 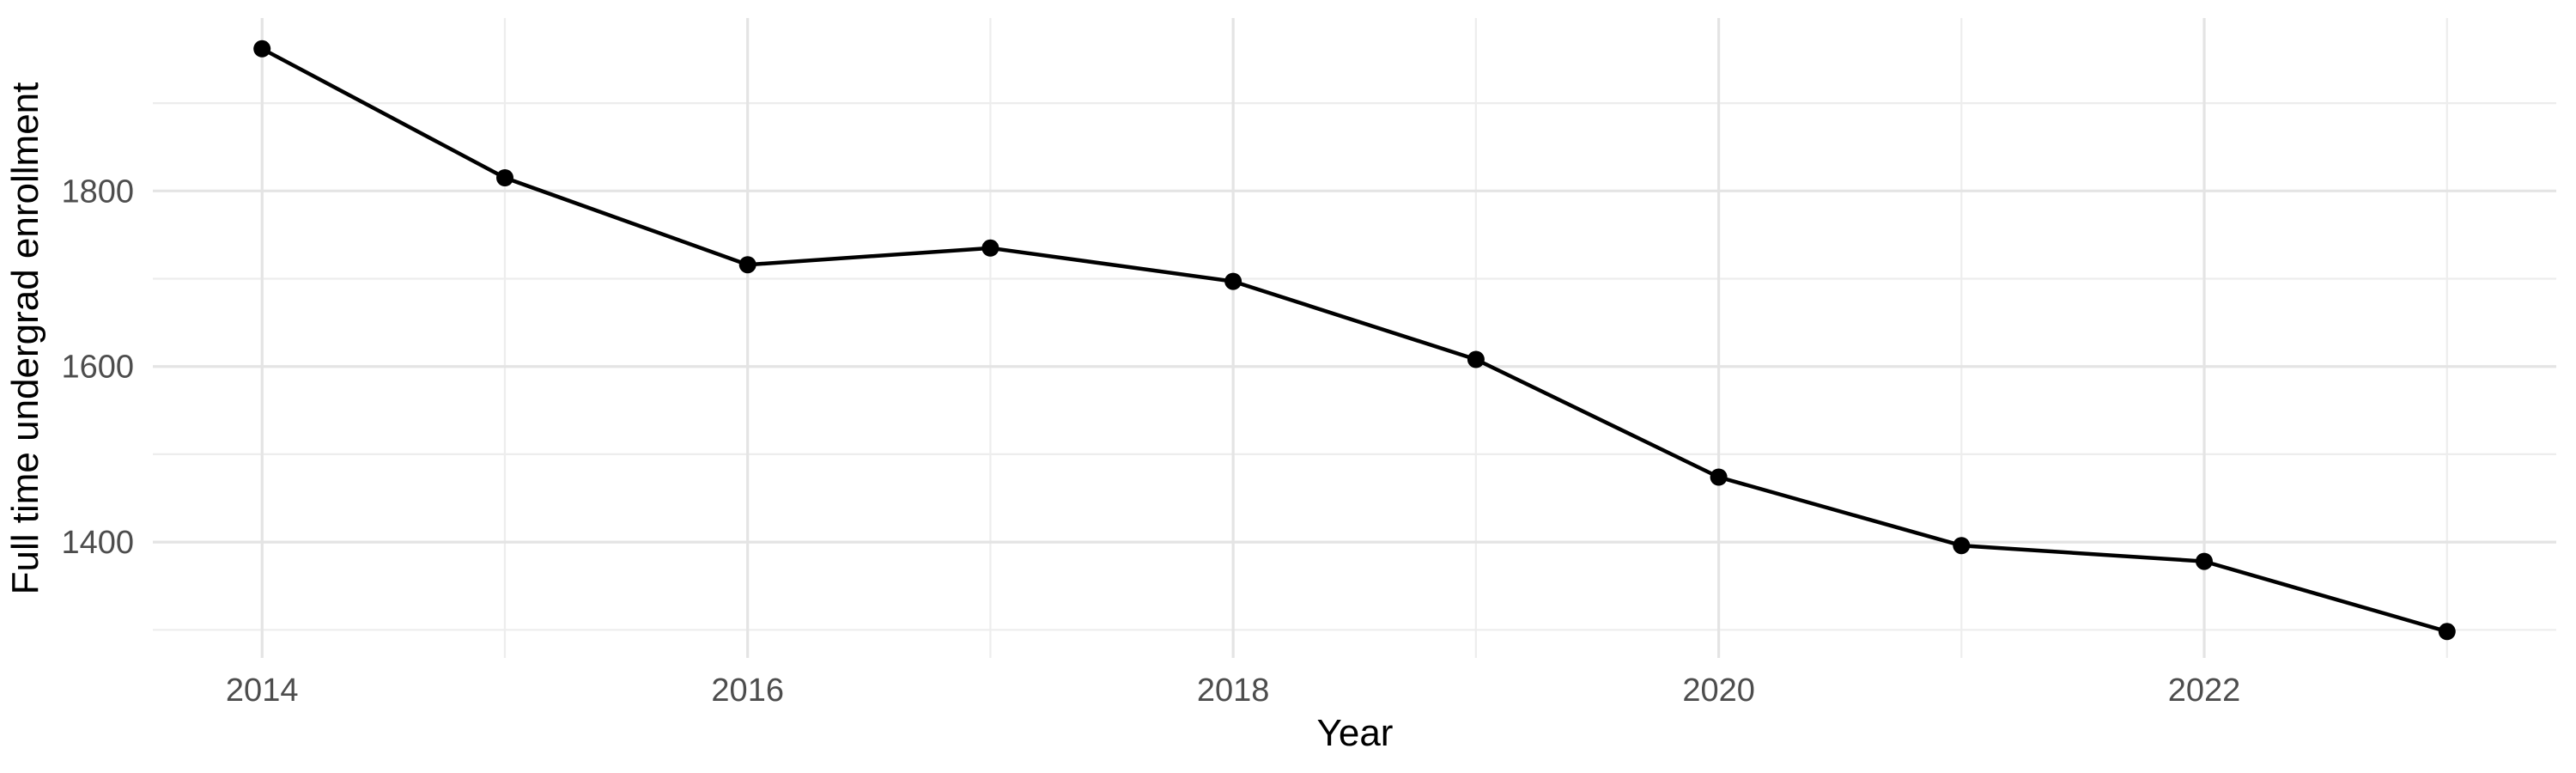 What do you see at coordinates (748, 691) in the screenshot?
I see `x-tick-label: 2016` at bounding box center [748, 691].